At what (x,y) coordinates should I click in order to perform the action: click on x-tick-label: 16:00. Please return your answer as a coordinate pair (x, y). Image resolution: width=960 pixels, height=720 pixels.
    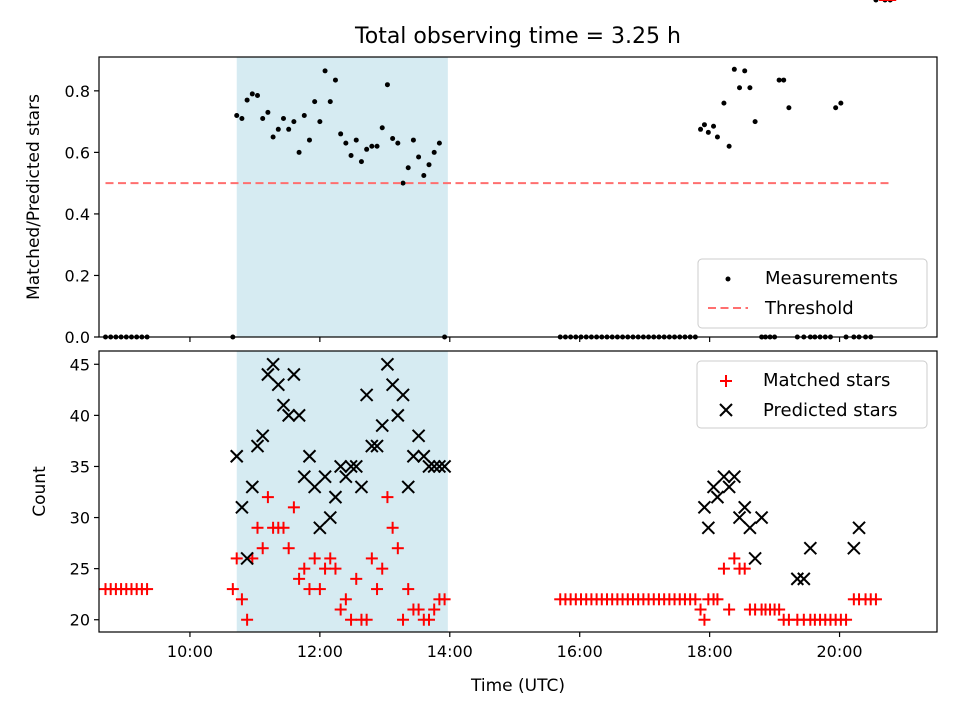
    Looking at the image, I should click on (580, 651).